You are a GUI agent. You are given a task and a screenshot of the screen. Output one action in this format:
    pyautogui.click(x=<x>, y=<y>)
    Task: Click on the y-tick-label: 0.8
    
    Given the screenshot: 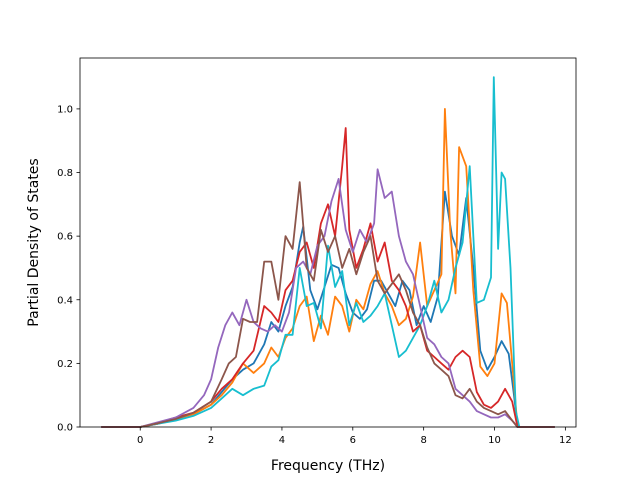 What is the action you would take?
    pyautogui.click(x=65, y=173)
    